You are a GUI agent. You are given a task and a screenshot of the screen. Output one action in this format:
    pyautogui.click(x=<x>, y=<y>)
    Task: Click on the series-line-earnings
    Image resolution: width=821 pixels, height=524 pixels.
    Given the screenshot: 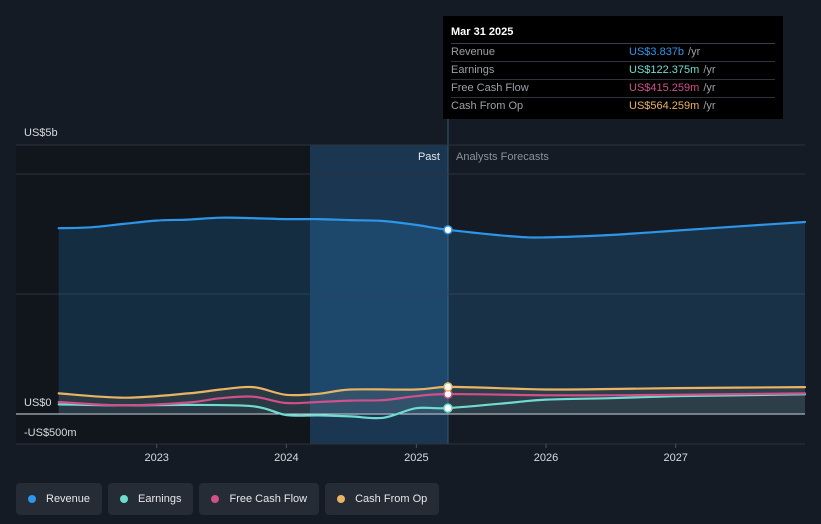 What is the action you would take?
    pyautogui.click(x=432, y=406)
    